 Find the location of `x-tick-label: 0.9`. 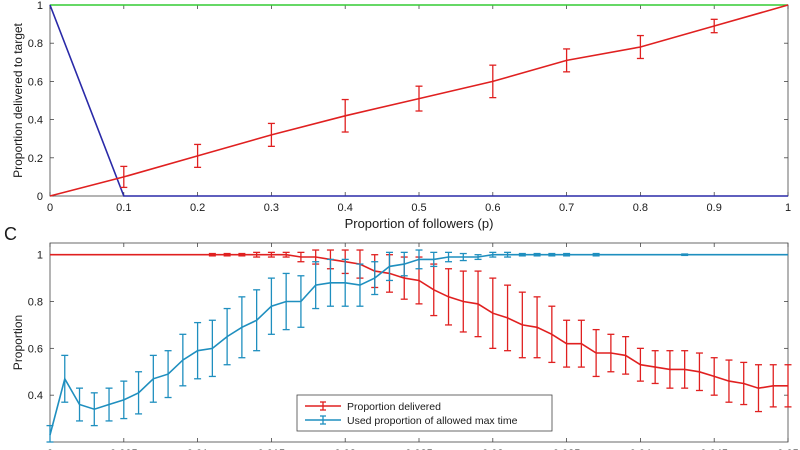

x-tick-label: 0.9 is located at coordinates (714, 208).